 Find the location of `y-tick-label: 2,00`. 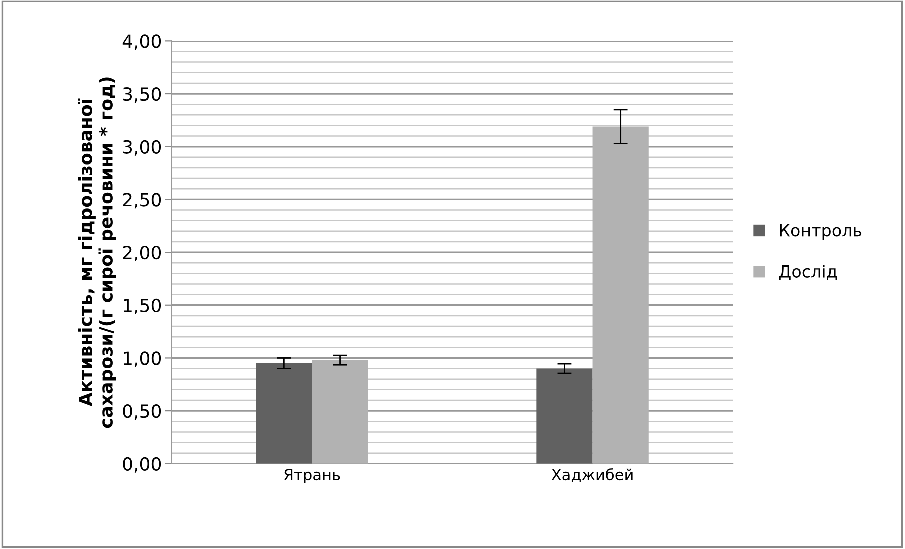

y-tick-label: 2,00 is located at coordinates (142, 254).